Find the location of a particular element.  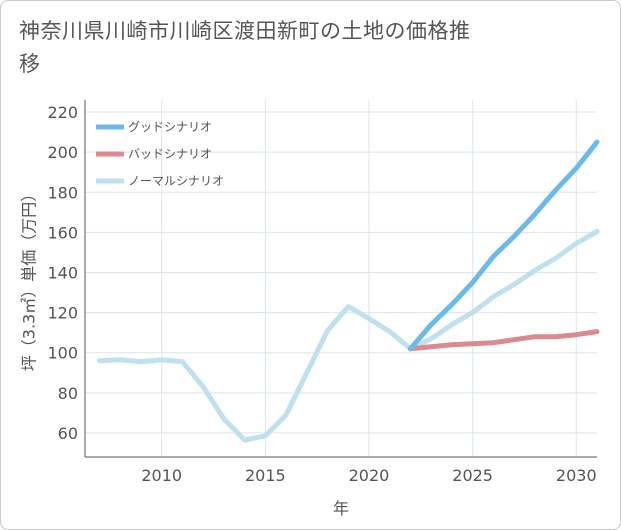

y-tick-label: 80 is located at coordinates (68, 393).